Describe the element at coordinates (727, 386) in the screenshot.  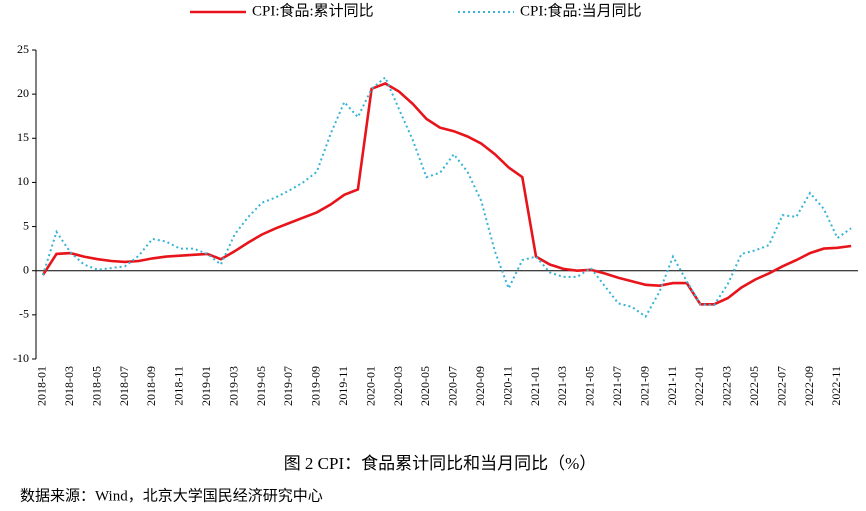
I see `x-tick-label: 2022-03` at that location.